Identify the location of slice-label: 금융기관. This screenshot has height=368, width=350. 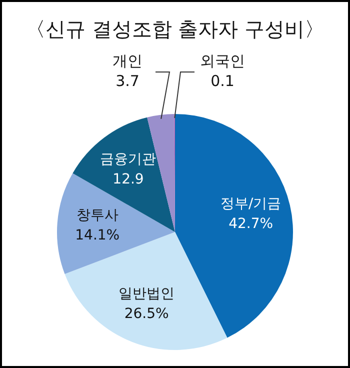
(128, 159).